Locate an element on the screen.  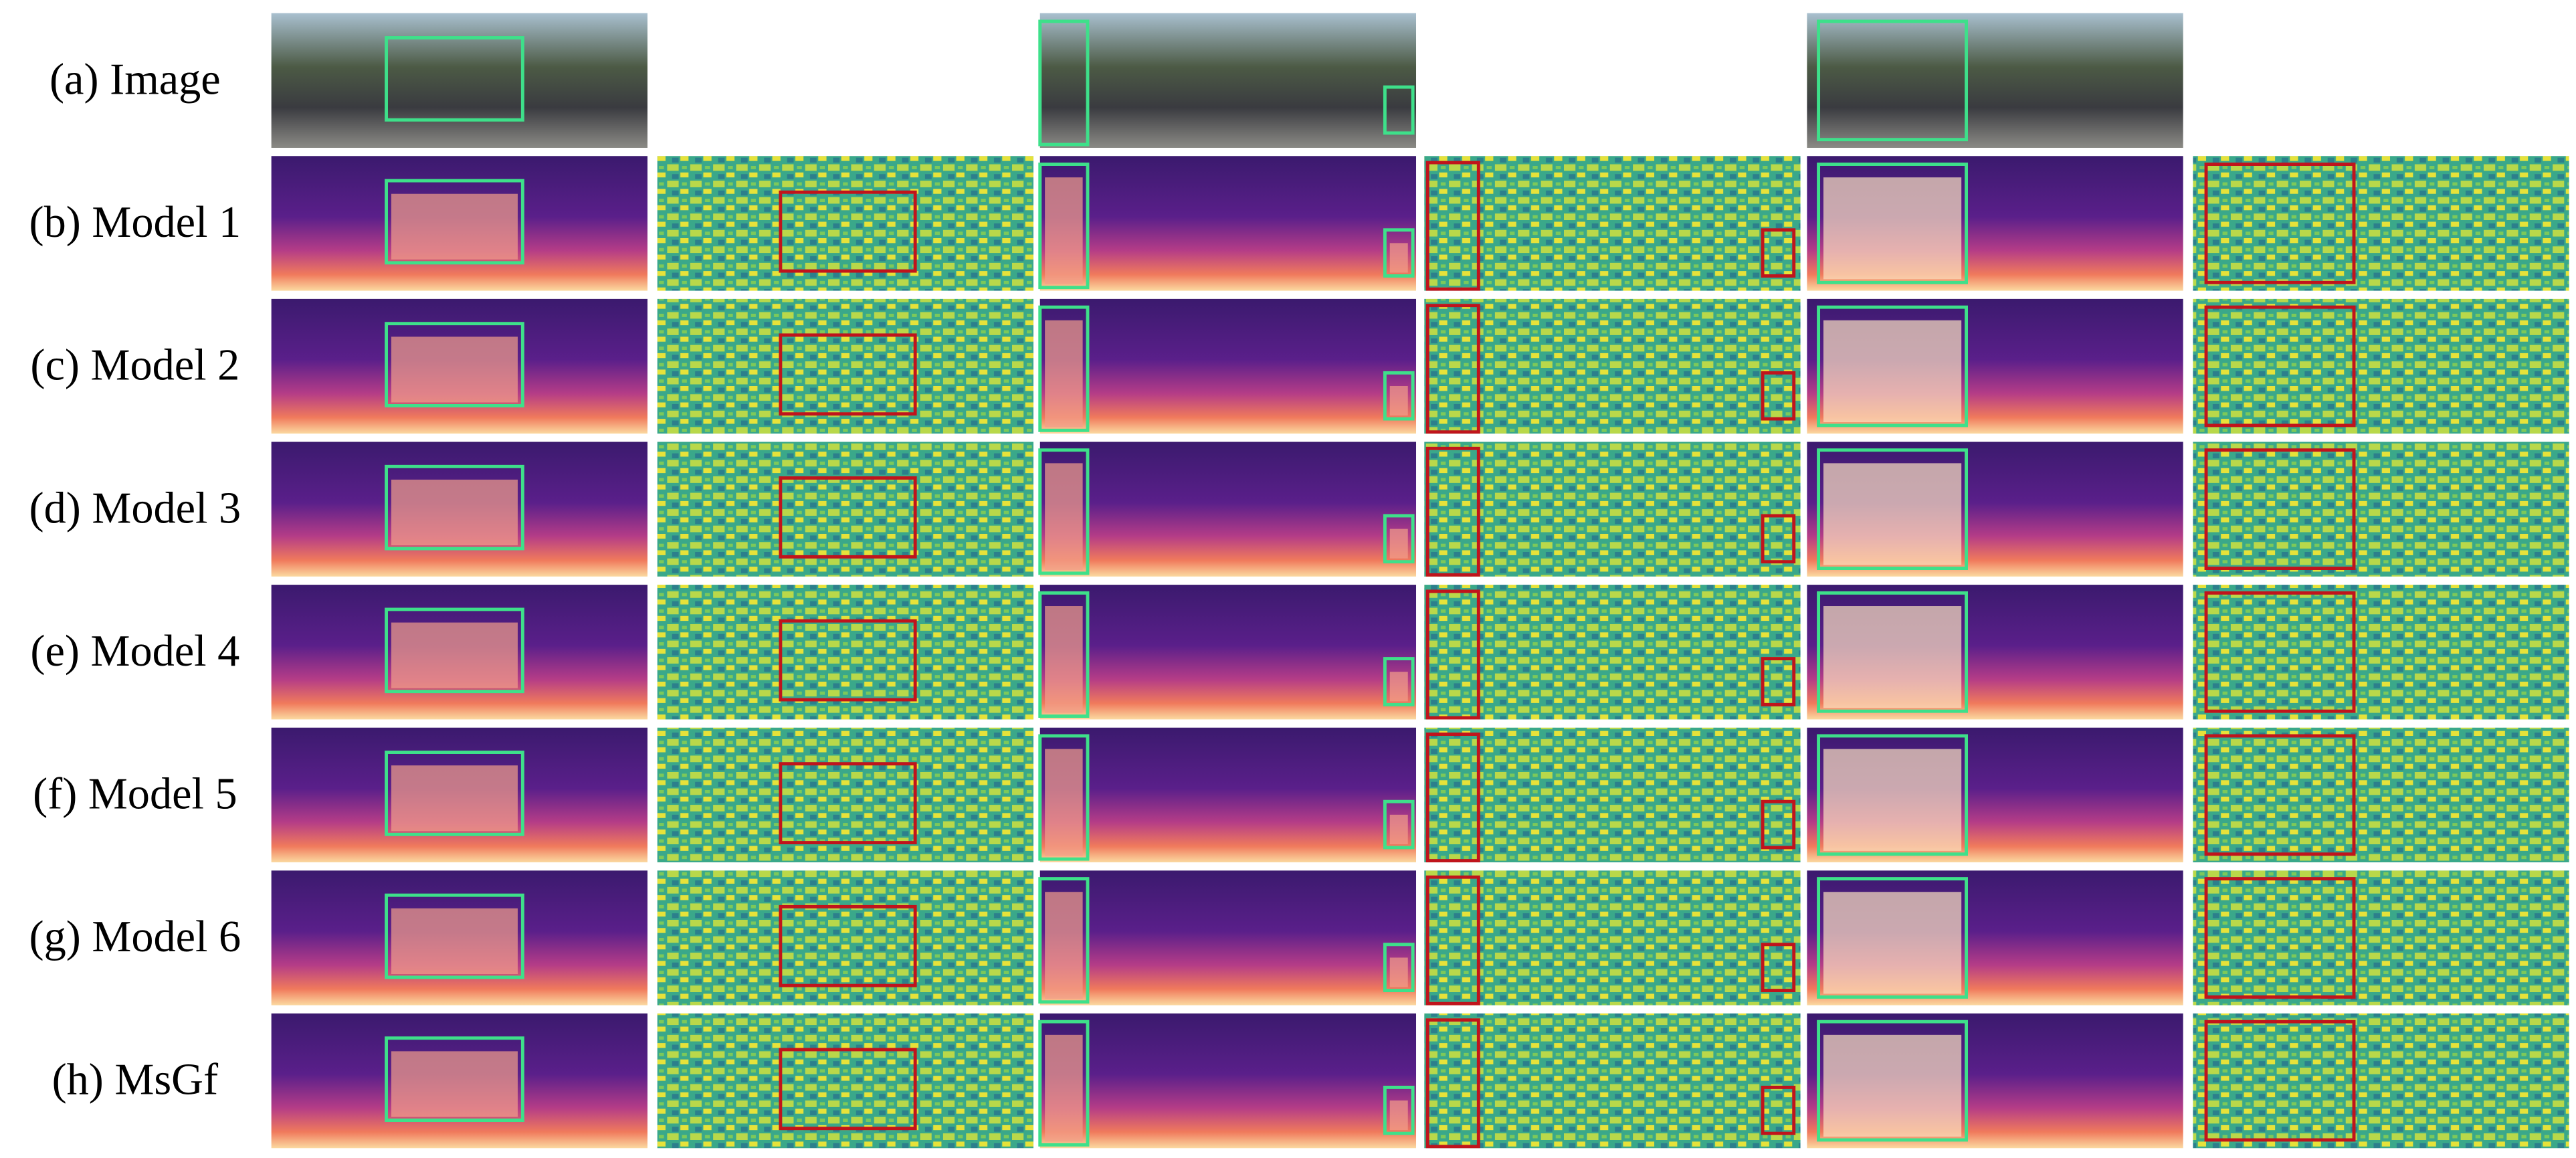
row-label: (g) Model 6 is located at coordinates (135, 936).